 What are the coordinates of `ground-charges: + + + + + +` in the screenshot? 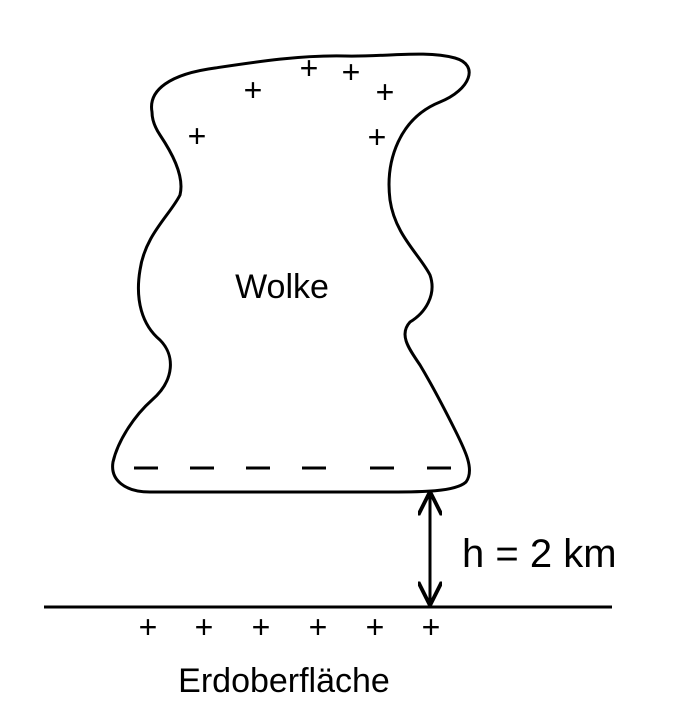 It's located at (290, 627).